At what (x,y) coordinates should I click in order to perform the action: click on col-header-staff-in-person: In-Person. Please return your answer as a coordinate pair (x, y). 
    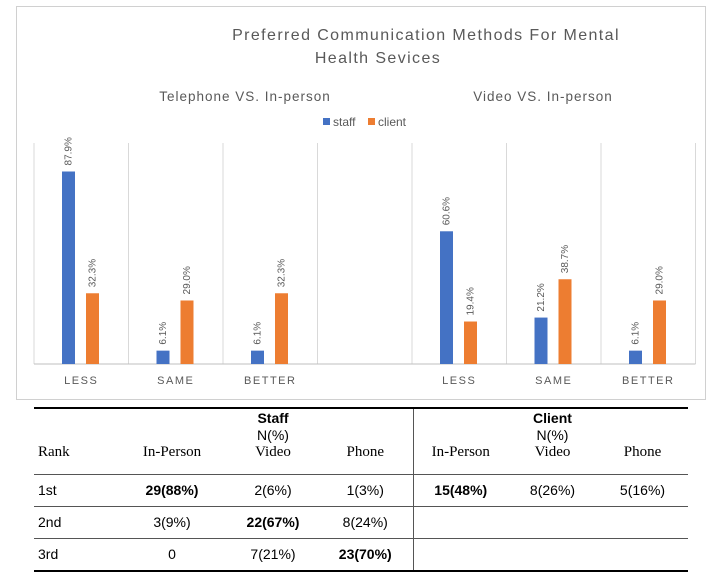
    Looking at the image, I should click on (172, 452).